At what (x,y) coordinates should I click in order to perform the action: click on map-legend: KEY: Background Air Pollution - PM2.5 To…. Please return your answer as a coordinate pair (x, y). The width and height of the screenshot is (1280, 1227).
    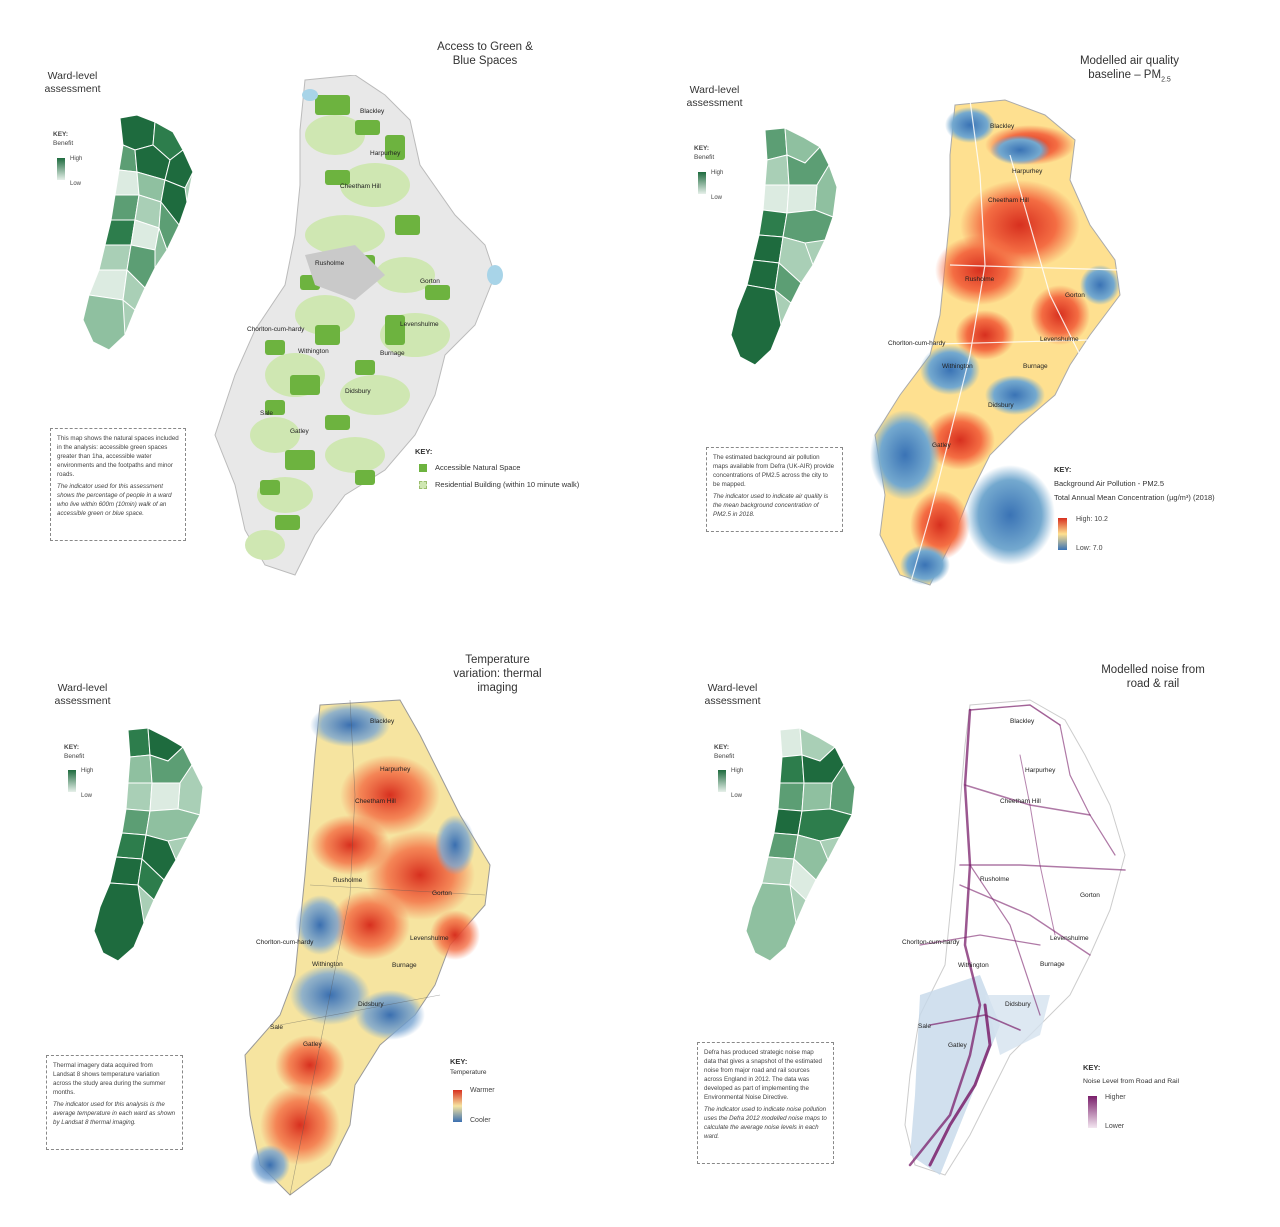
    Looking at the image, I should click on (1134, 483).